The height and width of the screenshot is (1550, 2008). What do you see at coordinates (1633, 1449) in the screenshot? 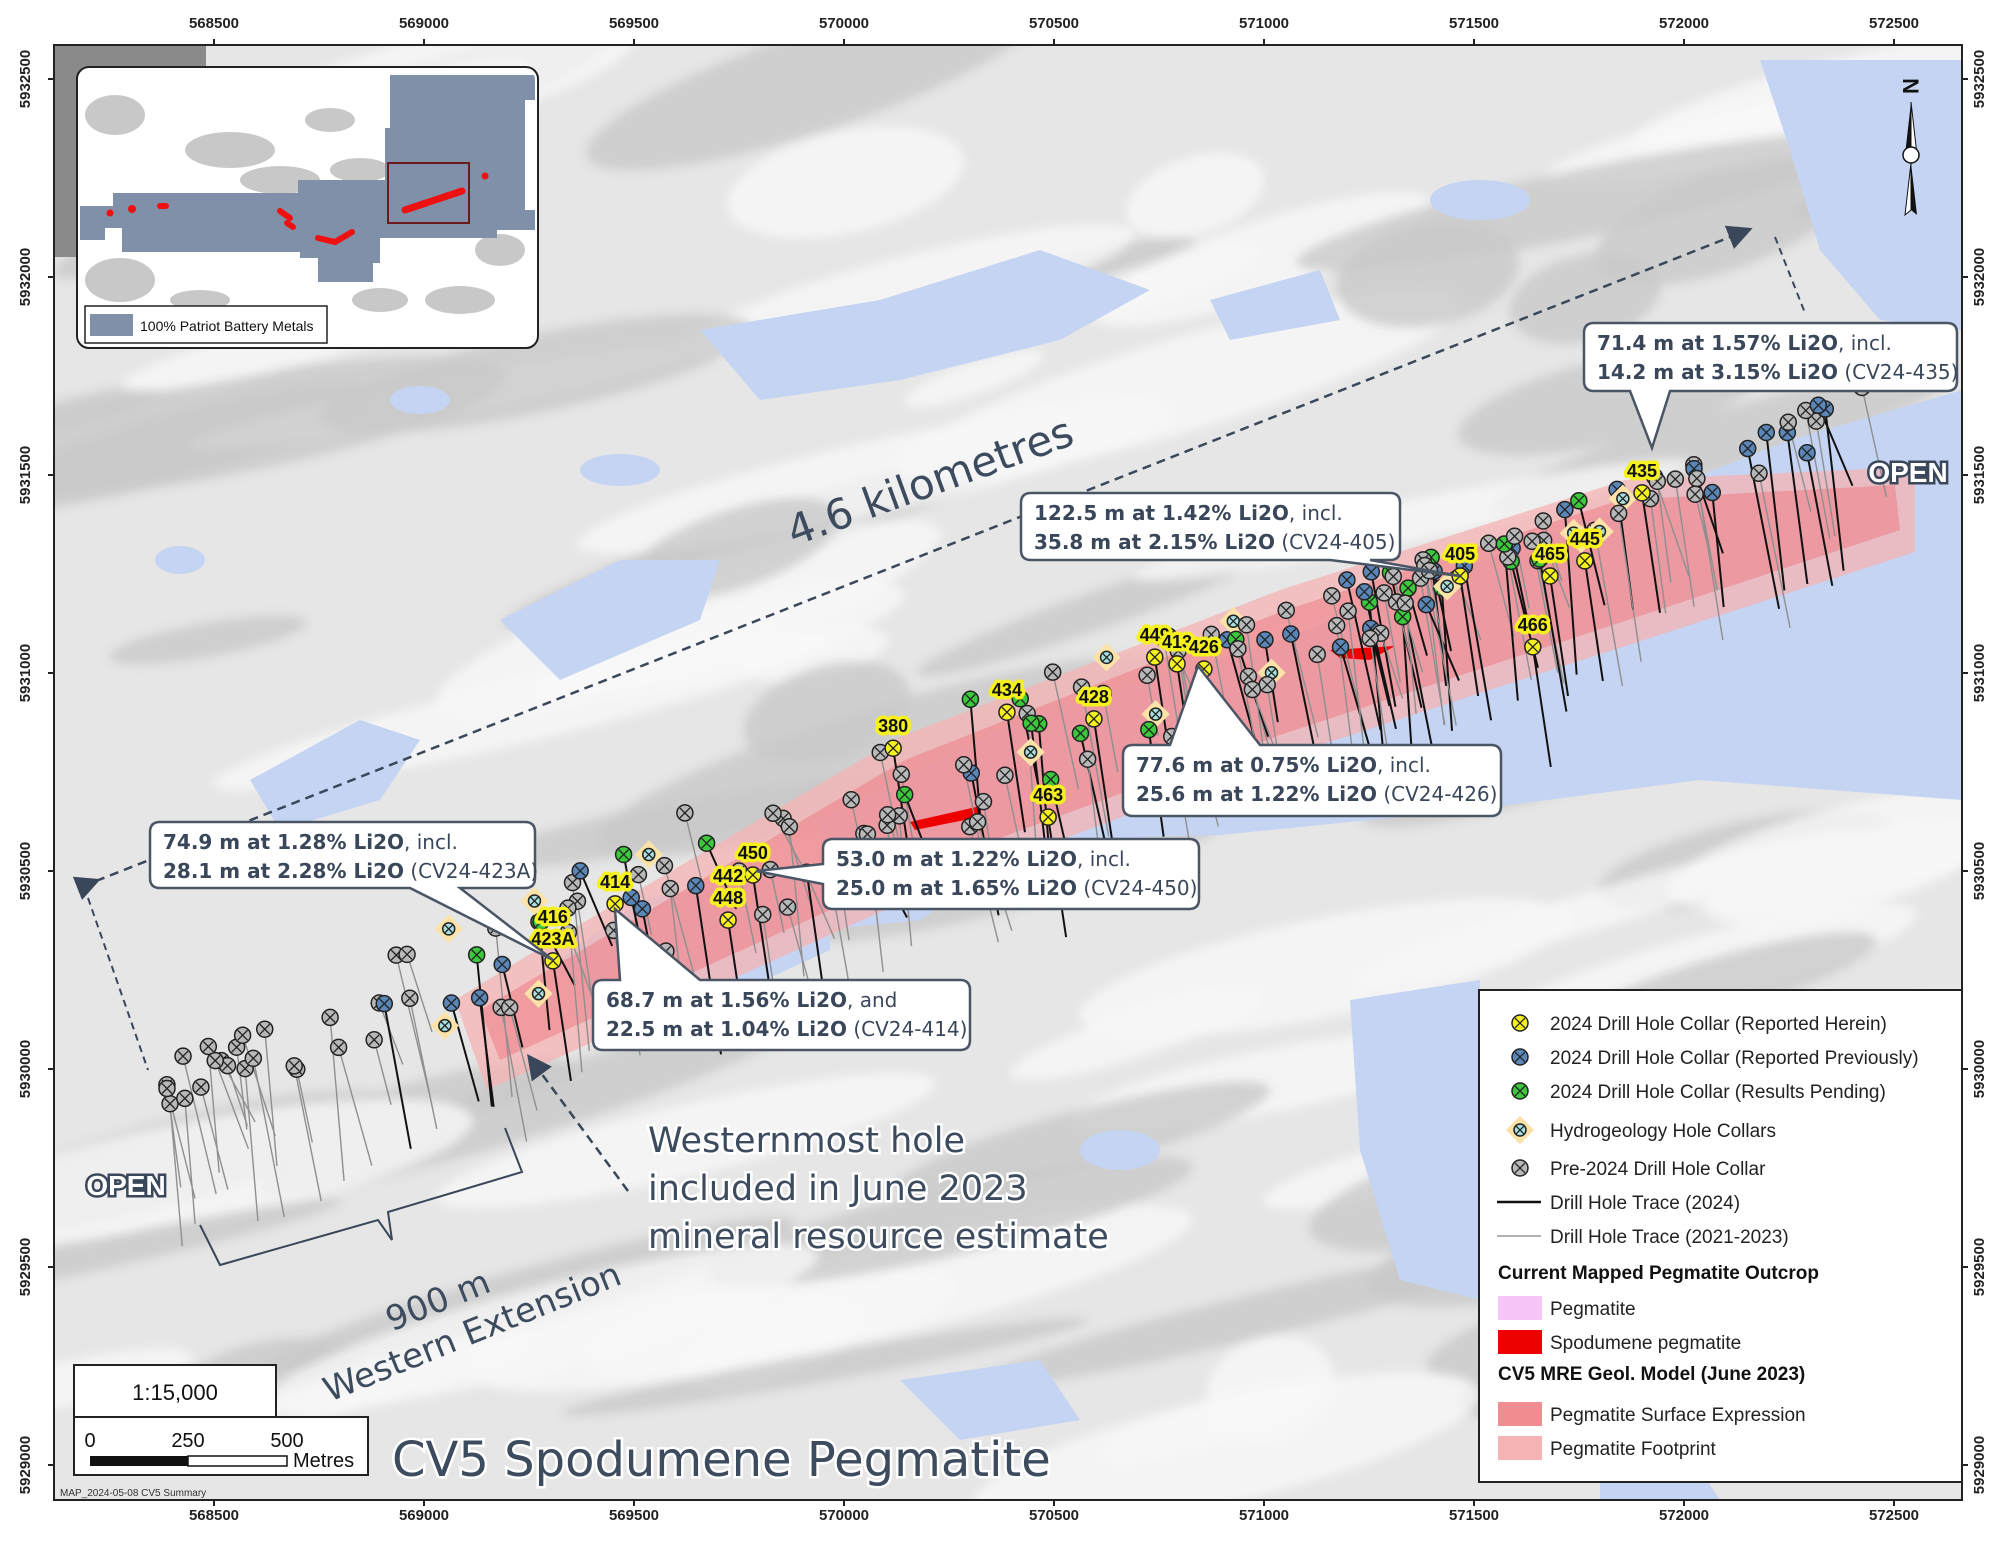
I see `legend-label: Pegmatite Footprint` at bounding box center [1633, 1449].